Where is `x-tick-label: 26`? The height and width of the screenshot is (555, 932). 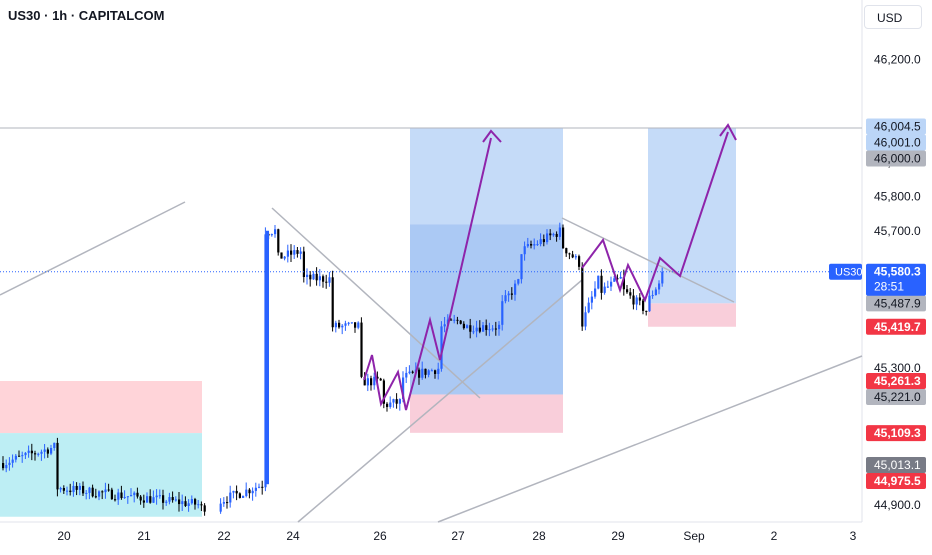 x-tick-label: 26 is located at coordinates (380, 536).